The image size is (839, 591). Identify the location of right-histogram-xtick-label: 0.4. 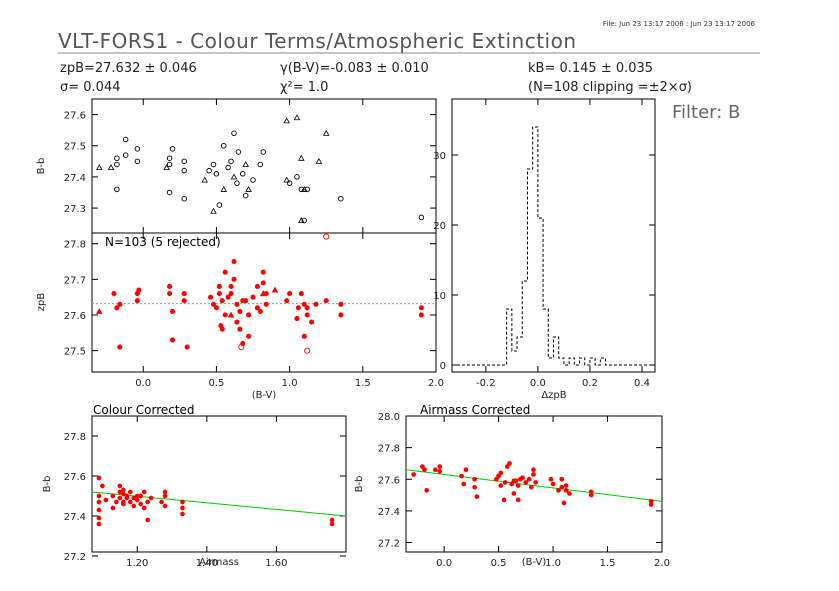
(642, 383).